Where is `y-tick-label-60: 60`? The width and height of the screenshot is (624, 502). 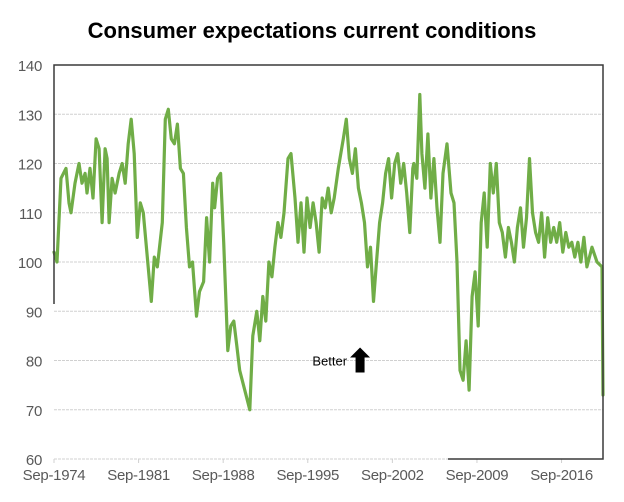
y-tick-label-60: 60 is located at coordinates (34, 460).